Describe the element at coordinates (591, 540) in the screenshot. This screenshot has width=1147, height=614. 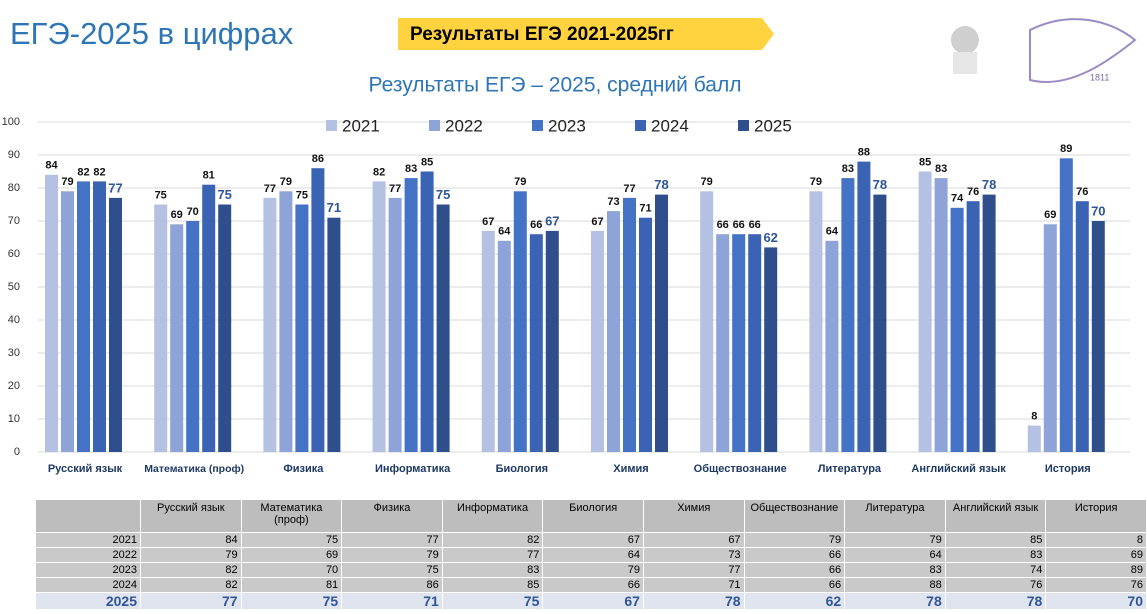
I see `table-row: 2021 84 75 77 82 67 67 79 79 85 8` at that location.